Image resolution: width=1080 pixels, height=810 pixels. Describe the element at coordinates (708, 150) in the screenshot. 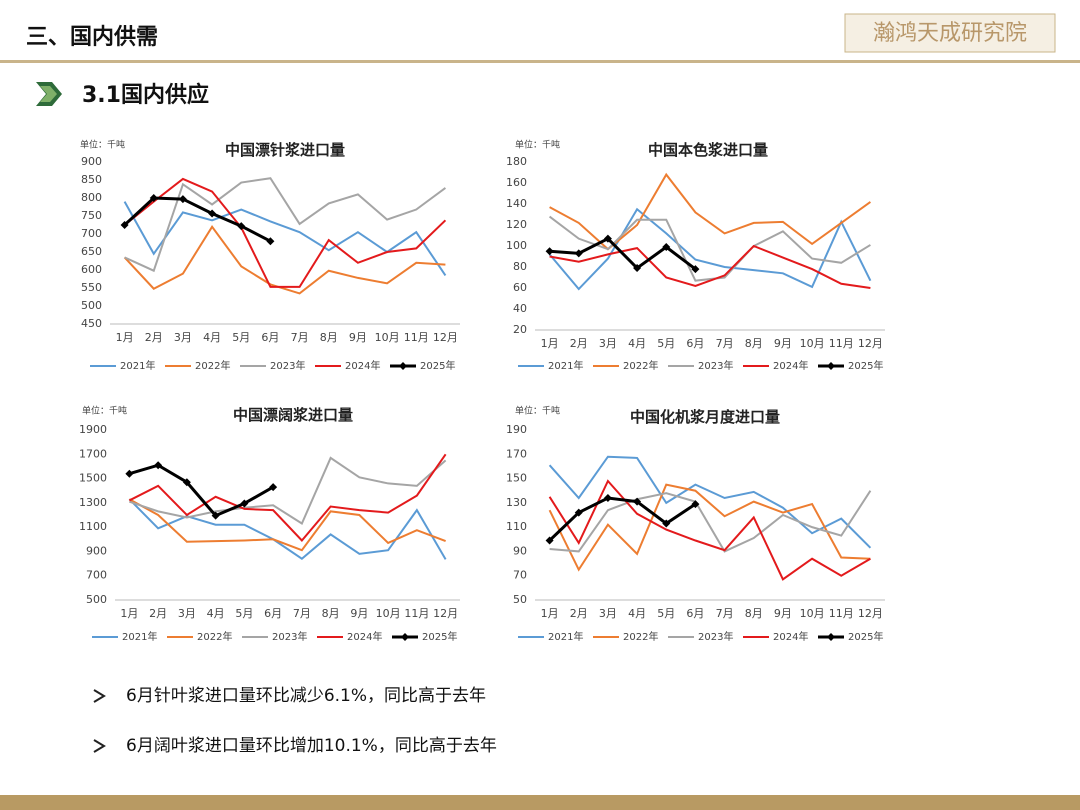

I see `chart-title: 中国本色浆进口量` at that location.